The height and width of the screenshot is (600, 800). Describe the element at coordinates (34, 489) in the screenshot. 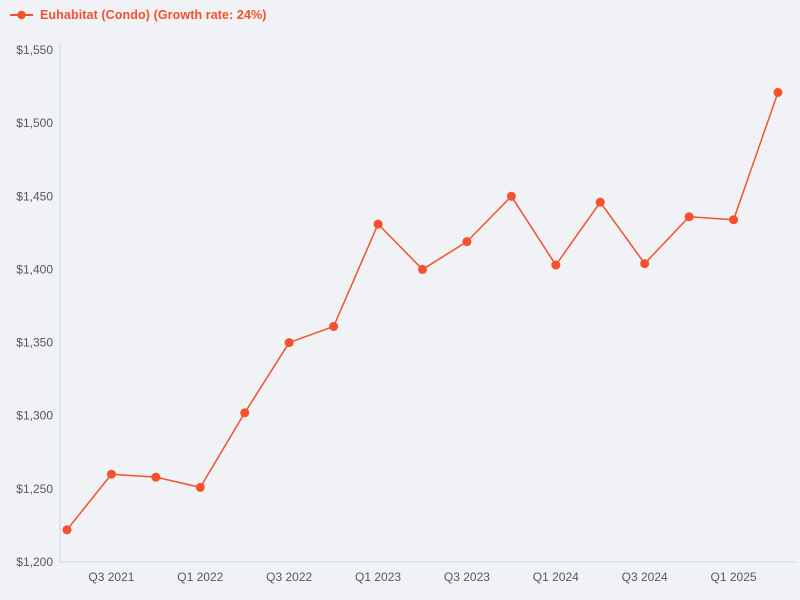

I see `y-tick-label: $1,250` at that location.